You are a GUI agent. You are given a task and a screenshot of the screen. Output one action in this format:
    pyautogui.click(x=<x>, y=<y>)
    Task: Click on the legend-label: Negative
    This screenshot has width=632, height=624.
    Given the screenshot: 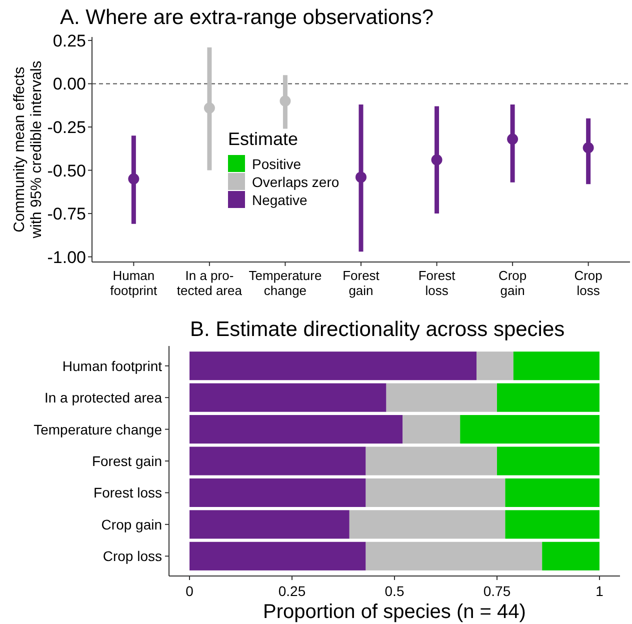 What is the action you would take?
    pyautogui.click(x=280, y=200)
    